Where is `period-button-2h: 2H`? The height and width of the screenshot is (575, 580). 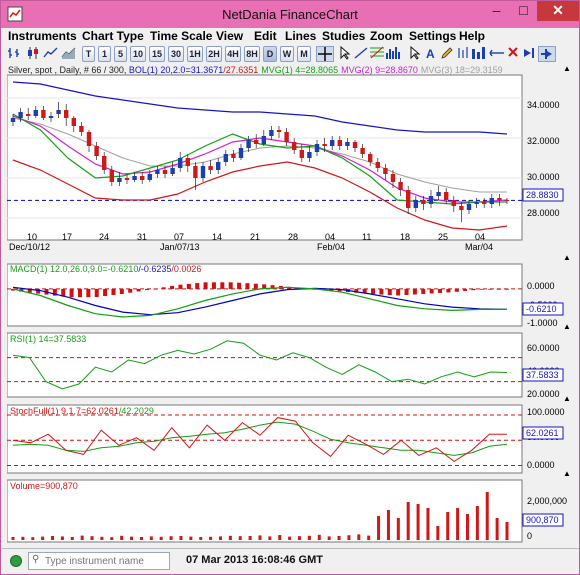 period-button-2h: 2H is located at coordinates (214, 54).